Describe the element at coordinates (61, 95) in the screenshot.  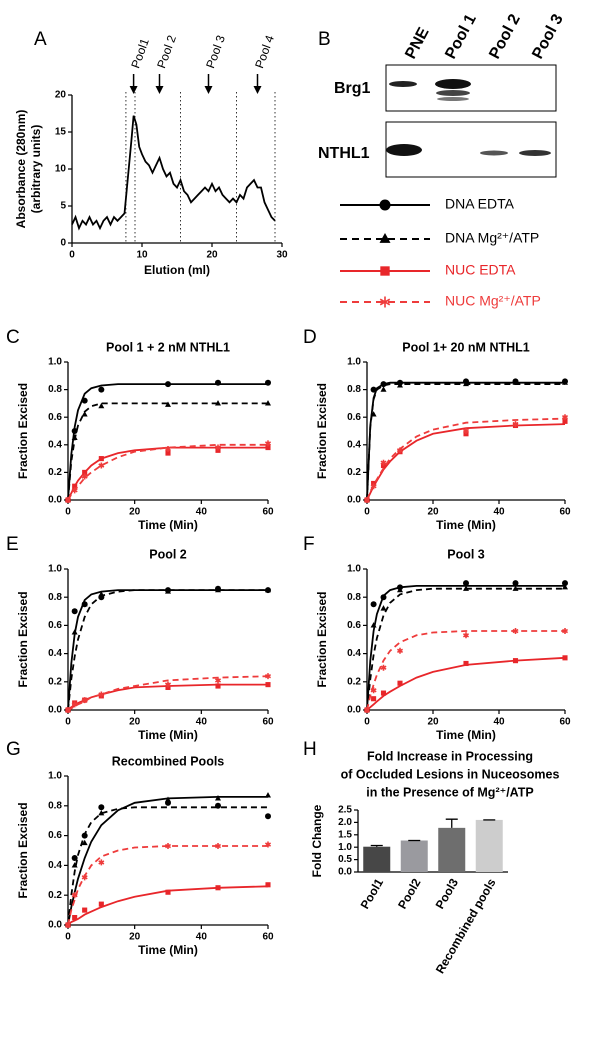
I see `y-tick-label: 20` at that location.